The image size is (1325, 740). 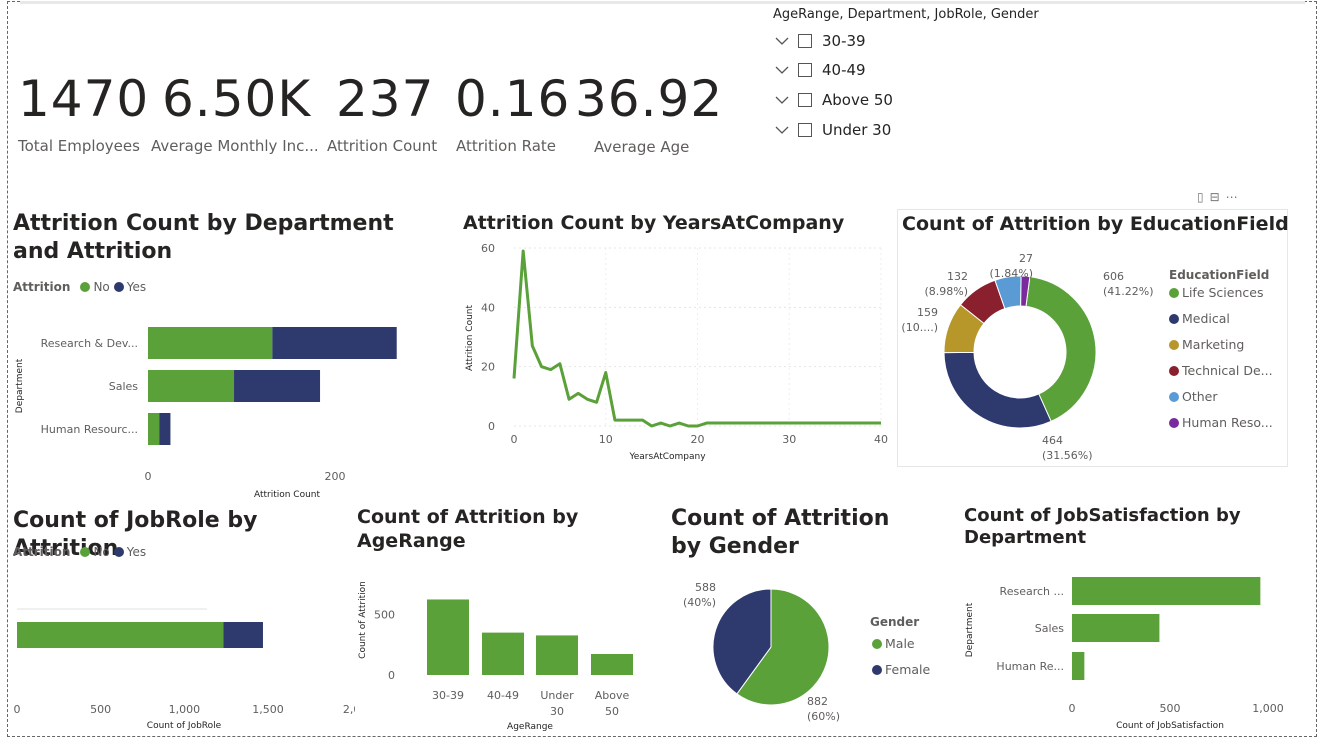 What do you see at coordinates (699, 602) in the screenshot?
I see `data-label: (40%)` at bounding box center [699, 602].